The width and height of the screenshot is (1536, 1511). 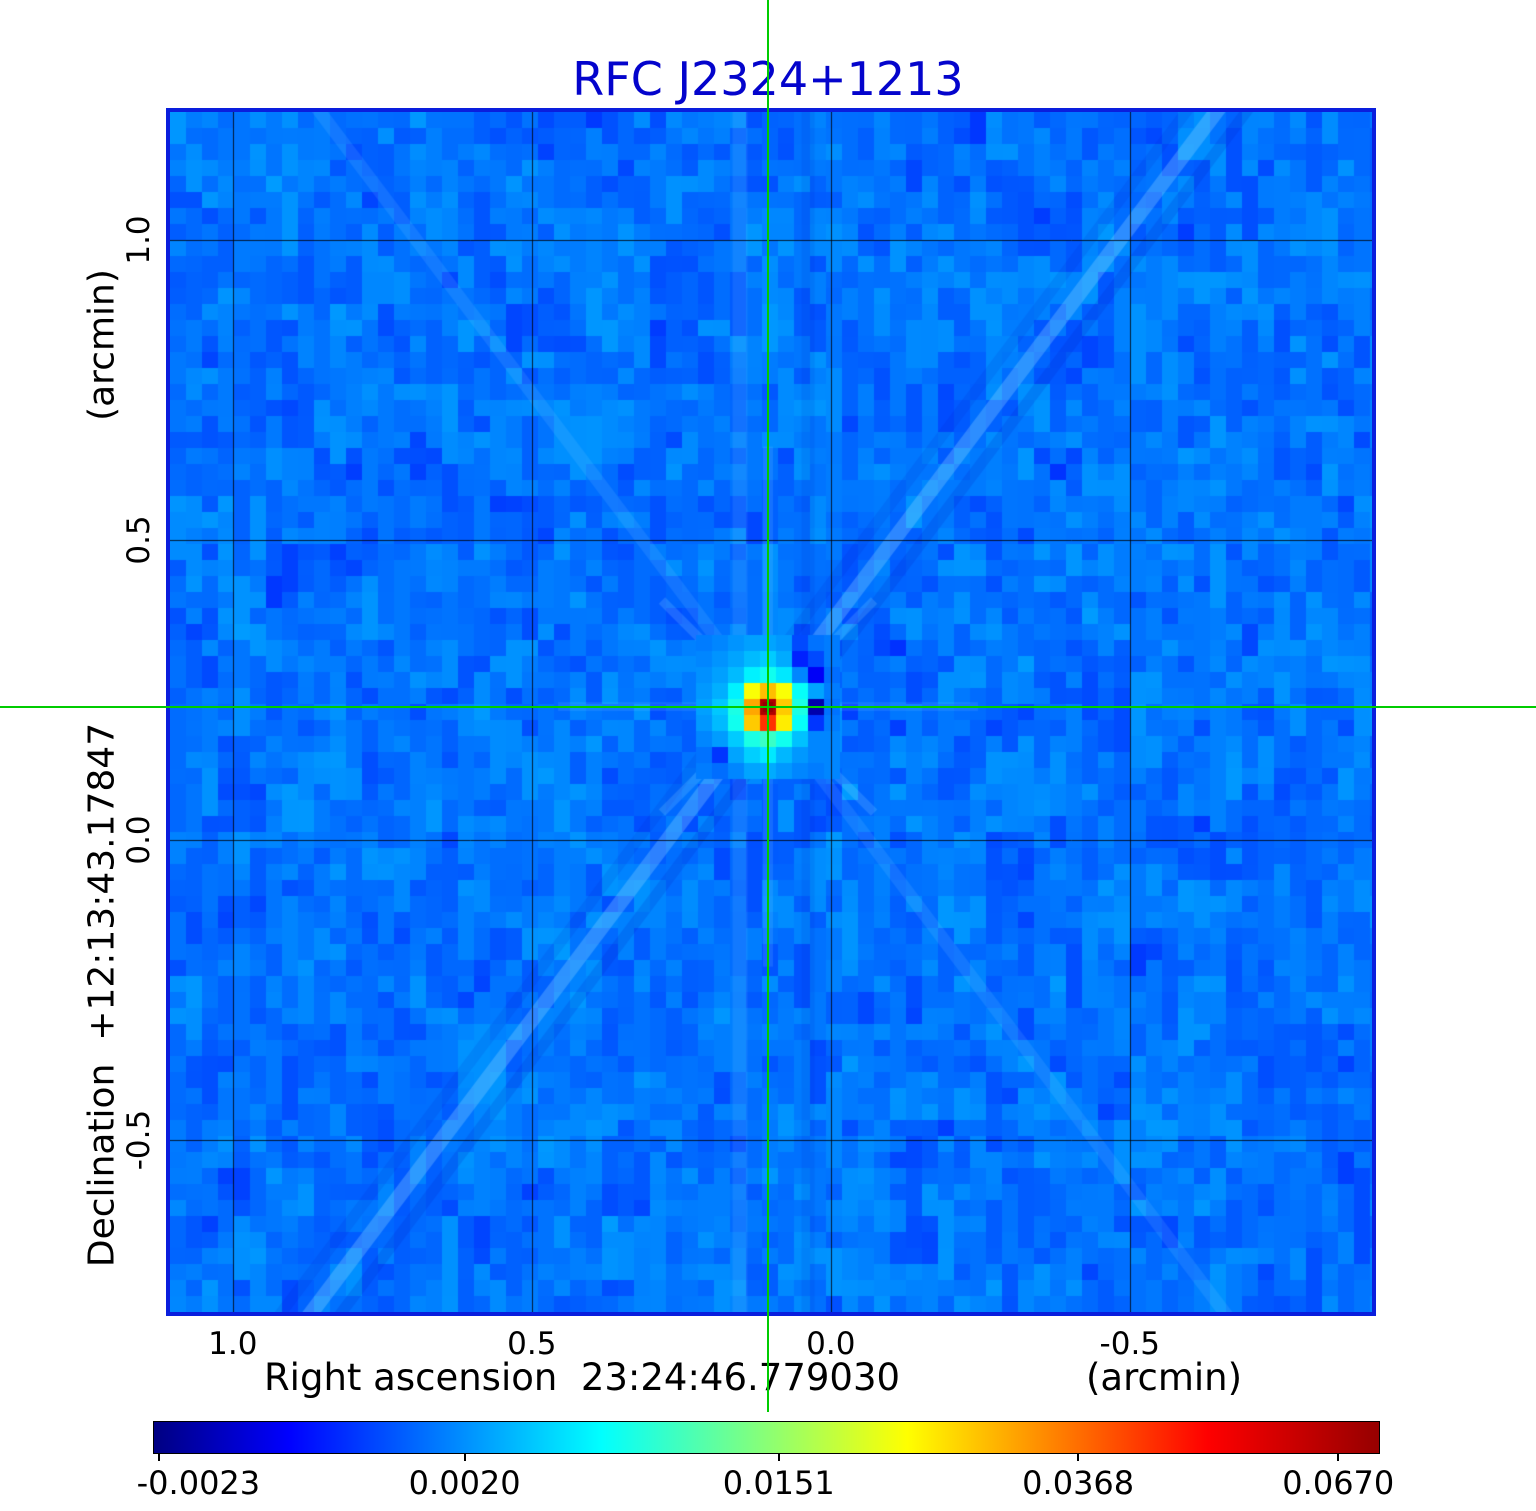 What do you see at coordinates (198, 1483) in the screenshot?
I see `colorbar-tick-label: -0.0023` at bounding box center [198, 1483].